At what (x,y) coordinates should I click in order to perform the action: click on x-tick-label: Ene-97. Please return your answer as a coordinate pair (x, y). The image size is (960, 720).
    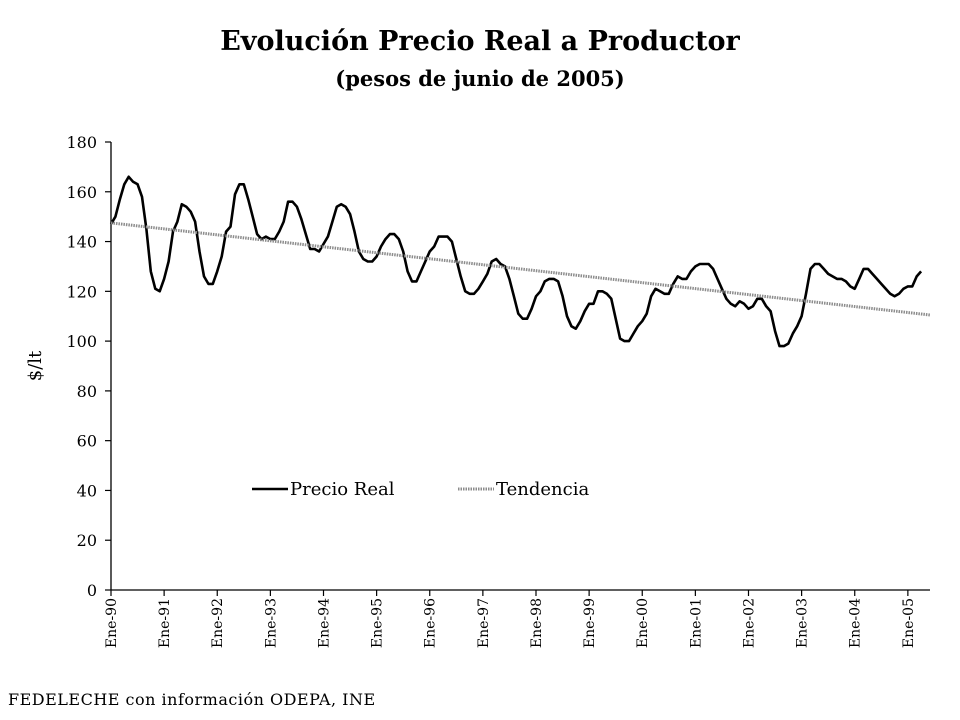
    Looking at the image, I should click on (484, 623).